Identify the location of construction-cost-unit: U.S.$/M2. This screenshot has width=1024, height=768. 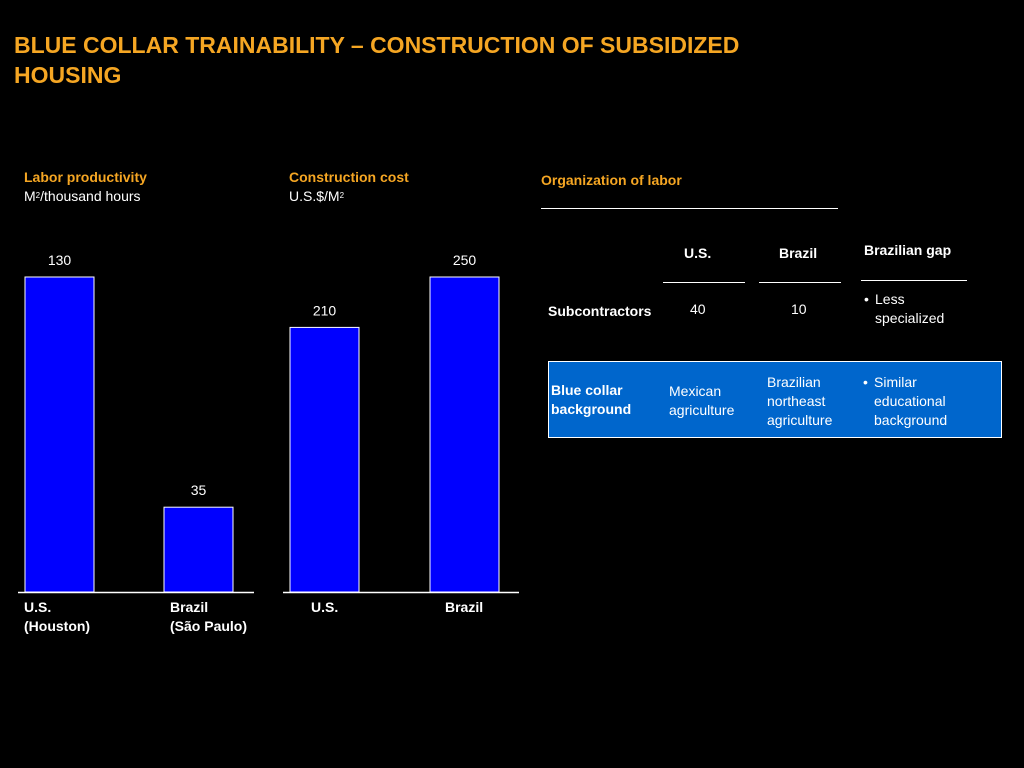
(317, 196).